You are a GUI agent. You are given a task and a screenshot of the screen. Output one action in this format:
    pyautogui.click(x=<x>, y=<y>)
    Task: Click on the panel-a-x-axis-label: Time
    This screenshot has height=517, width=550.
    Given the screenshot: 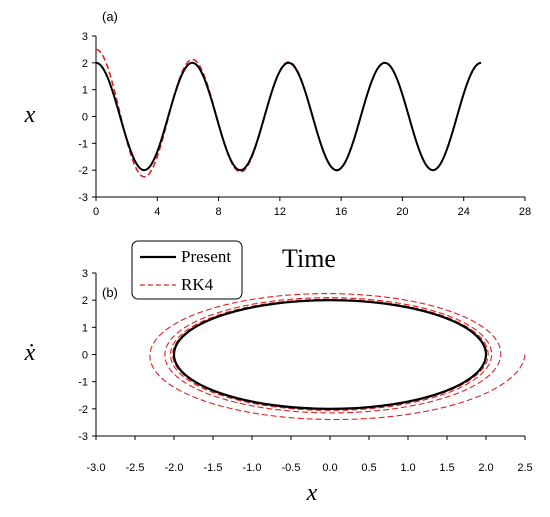 What is the action you would take?
    pyautogui.click(x=309, y=258)
    